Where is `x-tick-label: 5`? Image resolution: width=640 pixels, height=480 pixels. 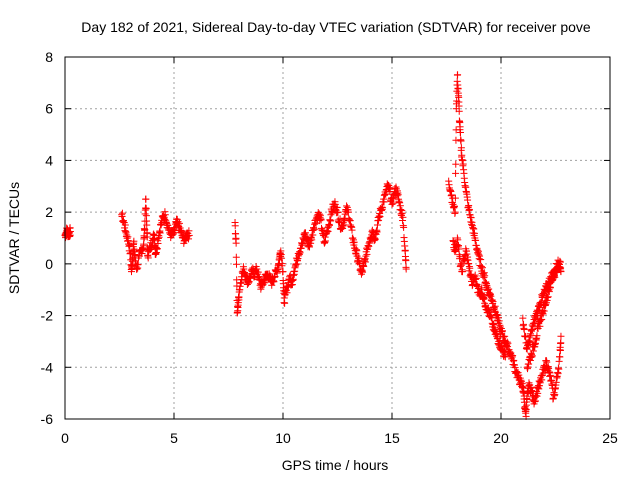
x-tick-label: 5 is located at coordinates (174, 438).